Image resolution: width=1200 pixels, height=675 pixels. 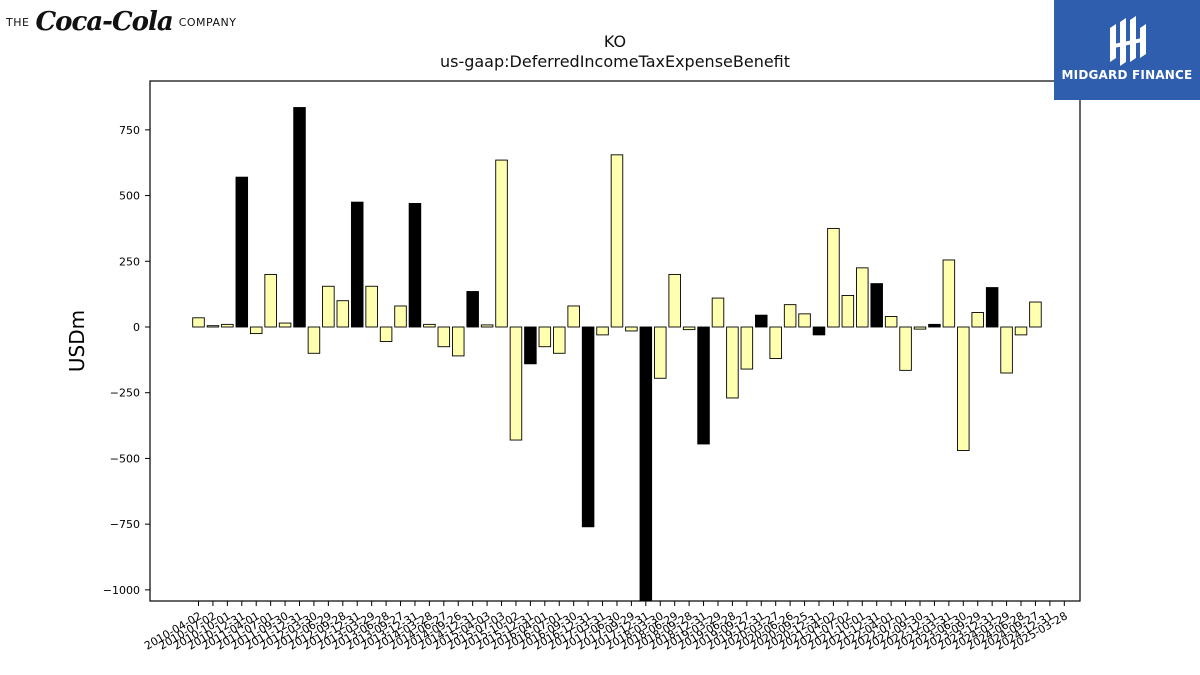 What do you see at coordinates (125, 524) in the screenshot?
I see `y-tick-label: −750` at bounding box center [125, 524].